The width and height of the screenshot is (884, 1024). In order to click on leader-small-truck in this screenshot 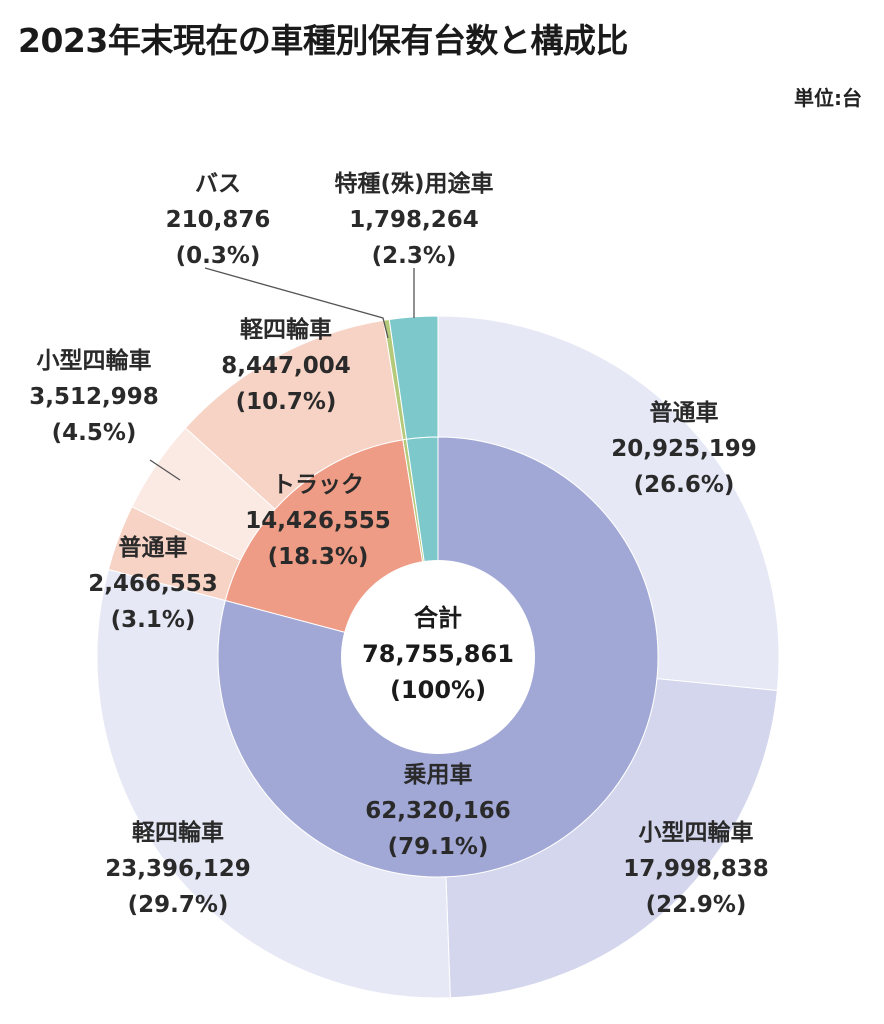, I will do `click(165, 470)`.